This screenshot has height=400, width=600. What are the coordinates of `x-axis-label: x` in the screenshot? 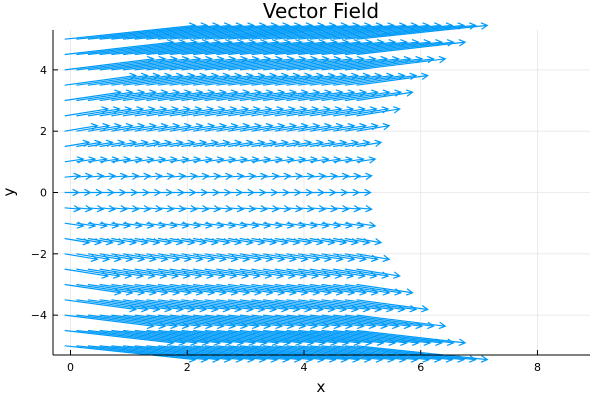 It's located at (321, 387).